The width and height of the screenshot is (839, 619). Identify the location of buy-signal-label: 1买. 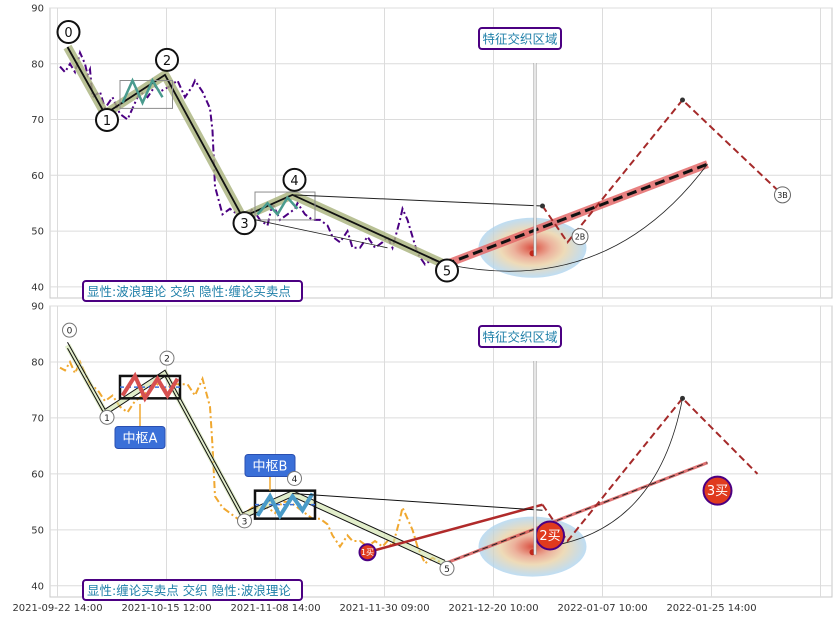
(367, 552).